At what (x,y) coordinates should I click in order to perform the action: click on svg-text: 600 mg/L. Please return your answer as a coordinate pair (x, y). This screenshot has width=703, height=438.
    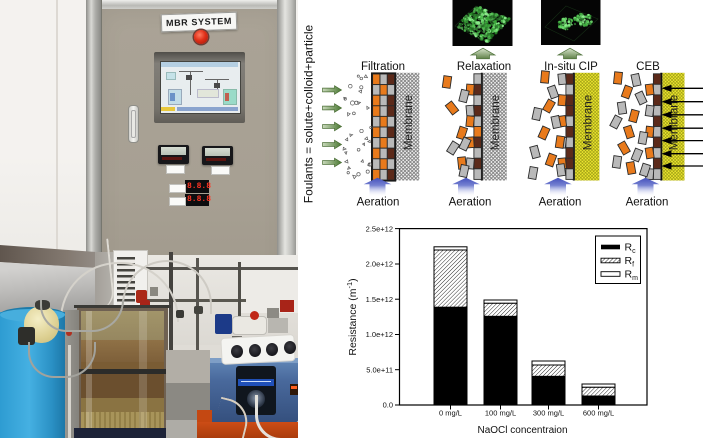
    Looking at the image, I should click on (598, 413).